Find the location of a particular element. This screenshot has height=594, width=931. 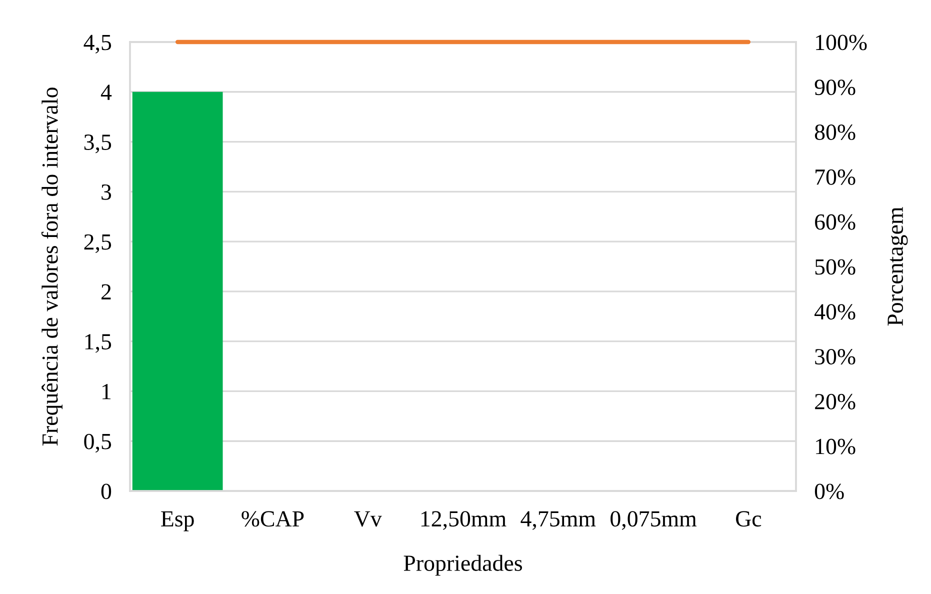

y2-tick-label: 10% is located at coordinates (836, 446).